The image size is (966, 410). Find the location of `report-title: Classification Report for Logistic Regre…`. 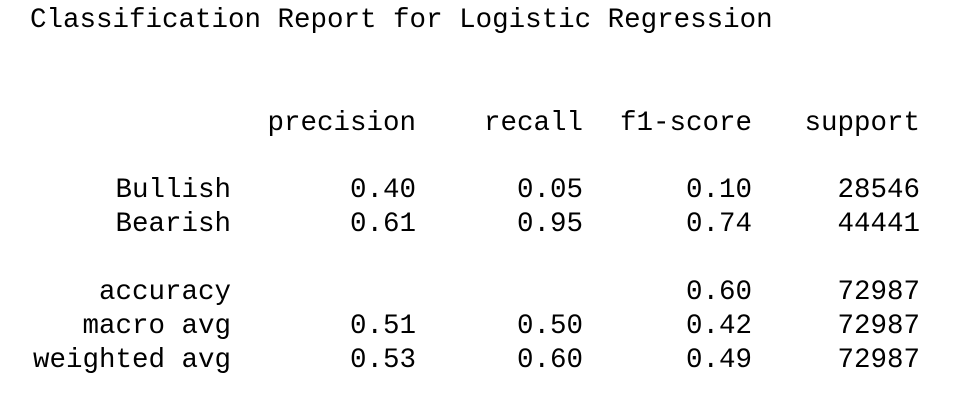

report-title: Classification Report for Logistic Regre… is located at coordinates (401, 20).